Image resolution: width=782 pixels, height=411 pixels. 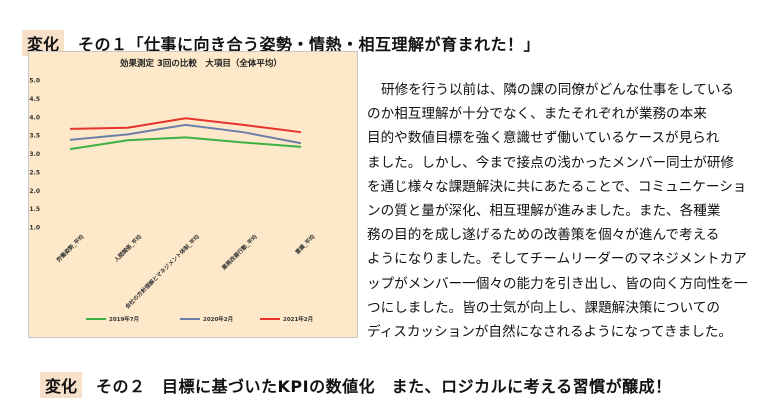 I want to click on paragraph-line: ディスカッションが自然になされるようになってきました。, so click(x=549, y=332).